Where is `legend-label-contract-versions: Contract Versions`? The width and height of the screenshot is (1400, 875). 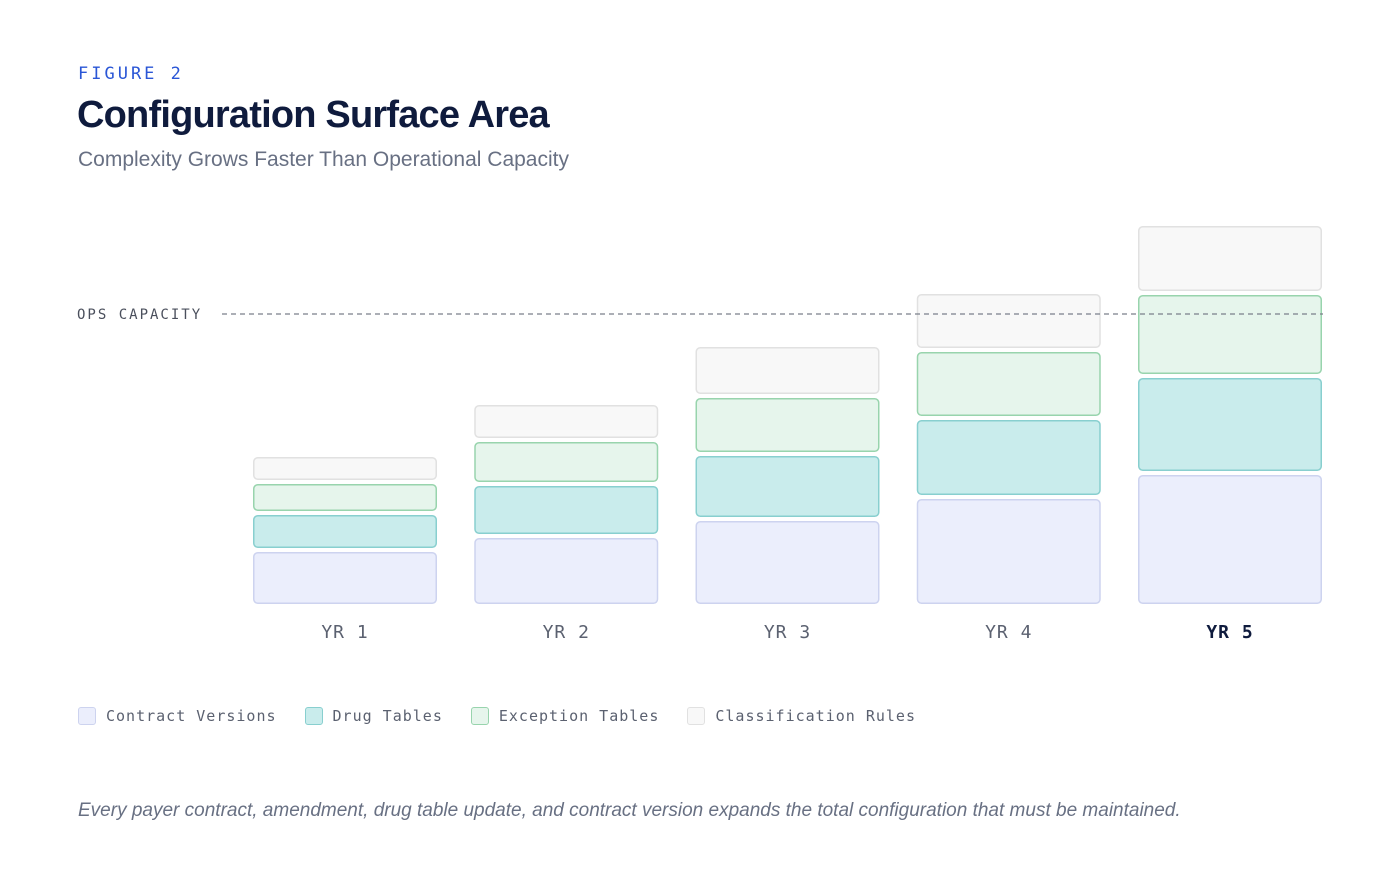 legend-label-contract-versions: Contract Versions is located at coordinates (191, 716).